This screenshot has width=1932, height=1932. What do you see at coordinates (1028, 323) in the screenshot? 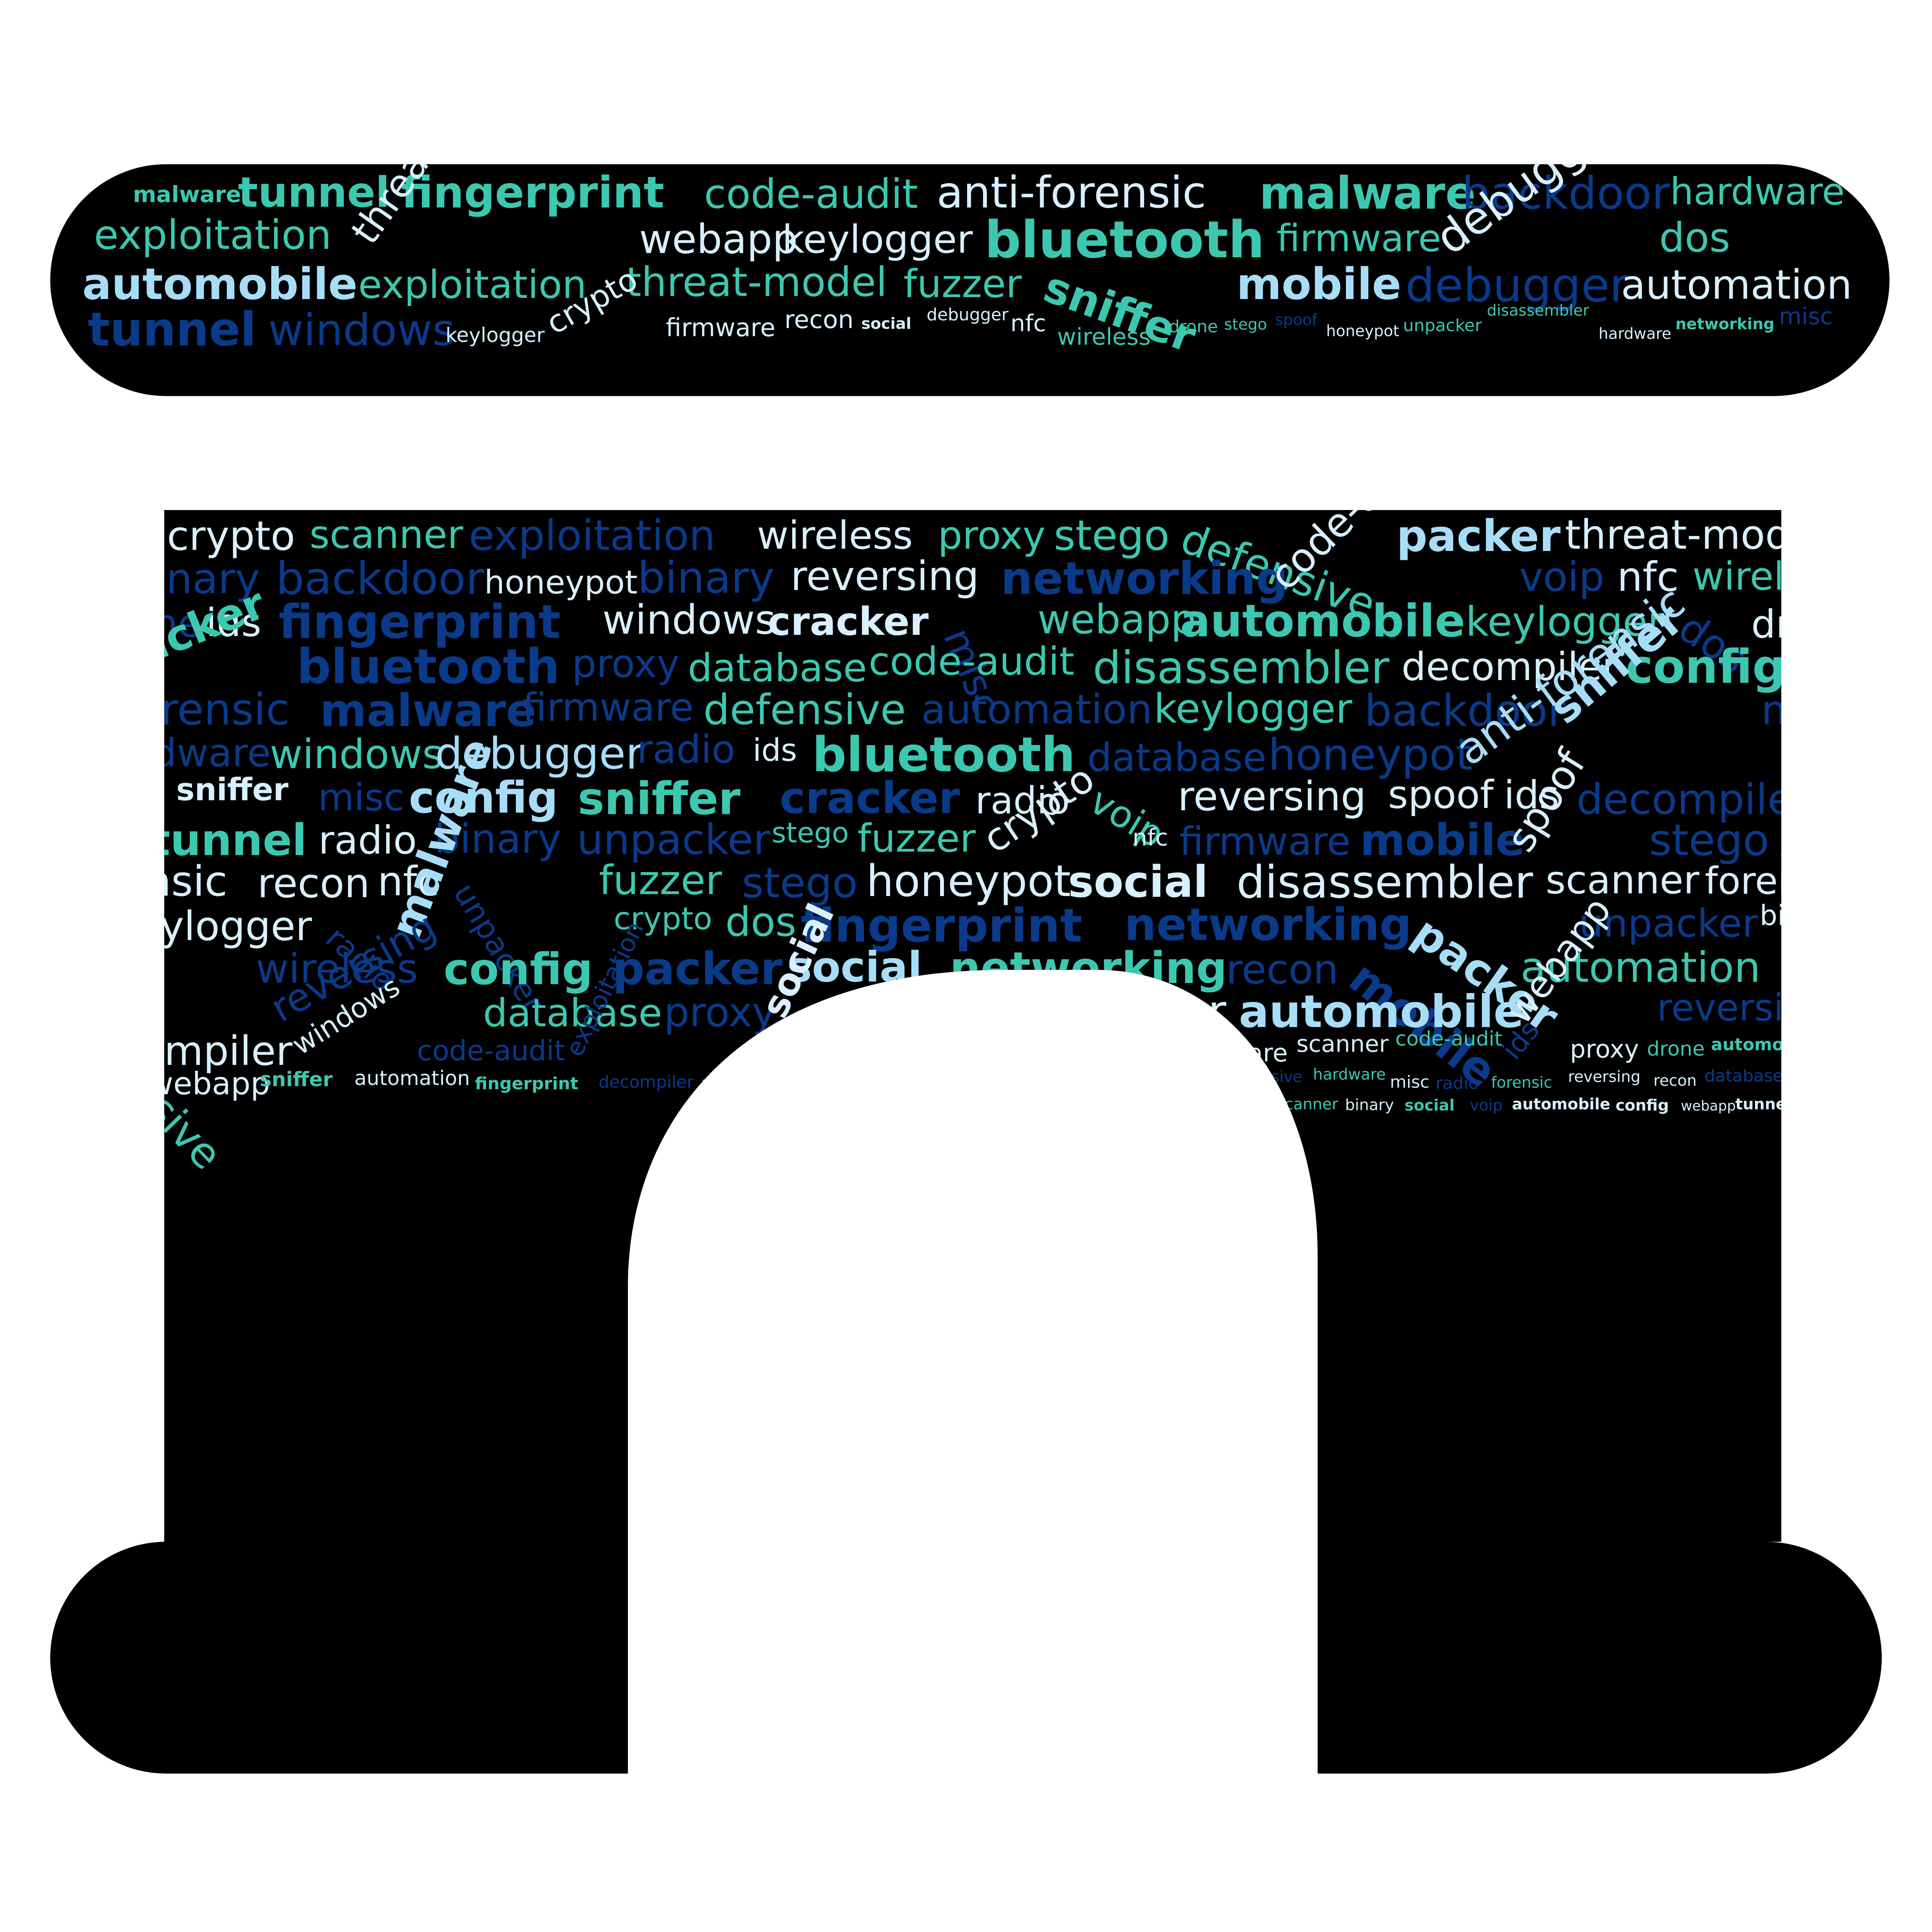
I see `top-bar-word: nfc` at bounding box center [1028, 323].